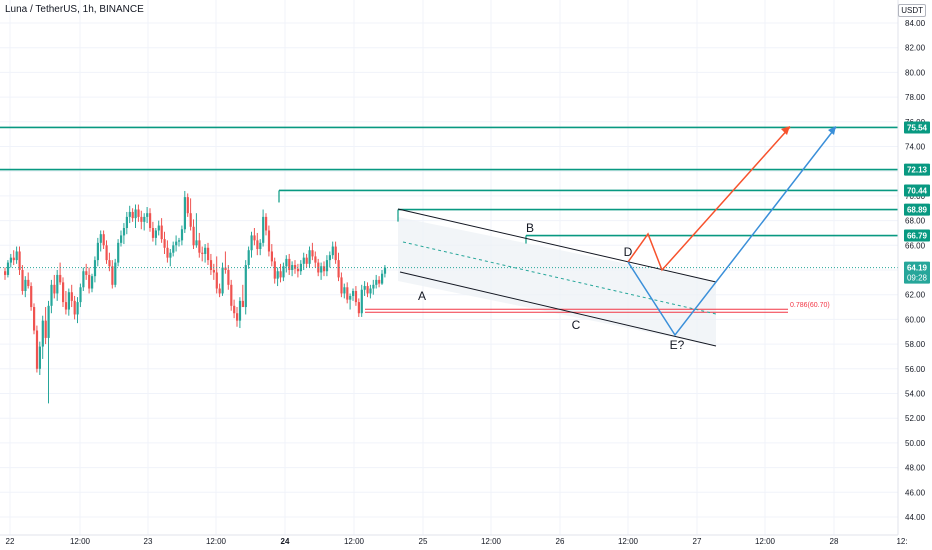 The image size is (932, 550). What do you see at coordinates (423, 541) in the screenshot?
I see `time-tick-label: 25` at bounding box center [423, 541].